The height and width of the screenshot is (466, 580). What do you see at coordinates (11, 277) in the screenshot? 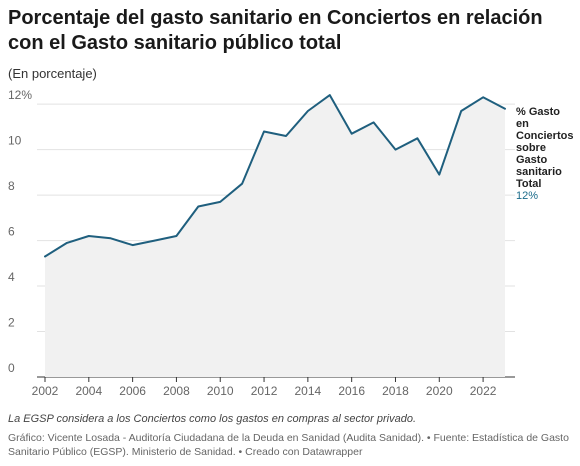
I see `y-tick-label: 4` at bounding box center [11, 277].